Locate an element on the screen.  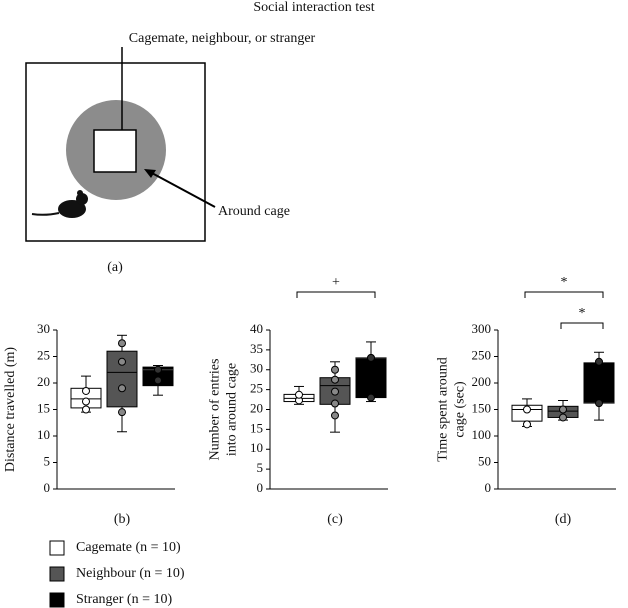
legend-label: Neighbour (n = 10) is located at coordinates (130, 573).